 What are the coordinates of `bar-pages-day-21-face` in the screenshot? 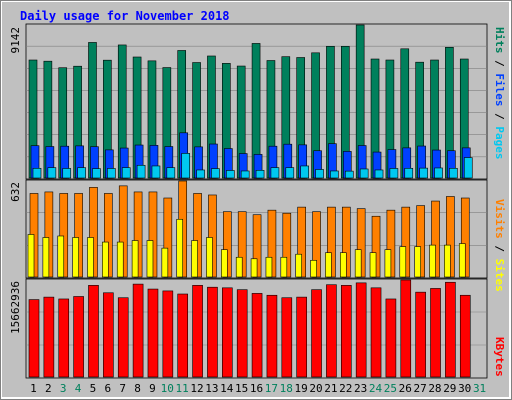 It's located at (334, 174).